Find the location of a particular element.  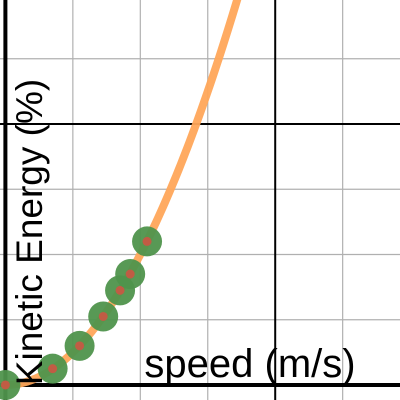

x-axis-label: speed (m/s) is located at coordinates (249, 364).